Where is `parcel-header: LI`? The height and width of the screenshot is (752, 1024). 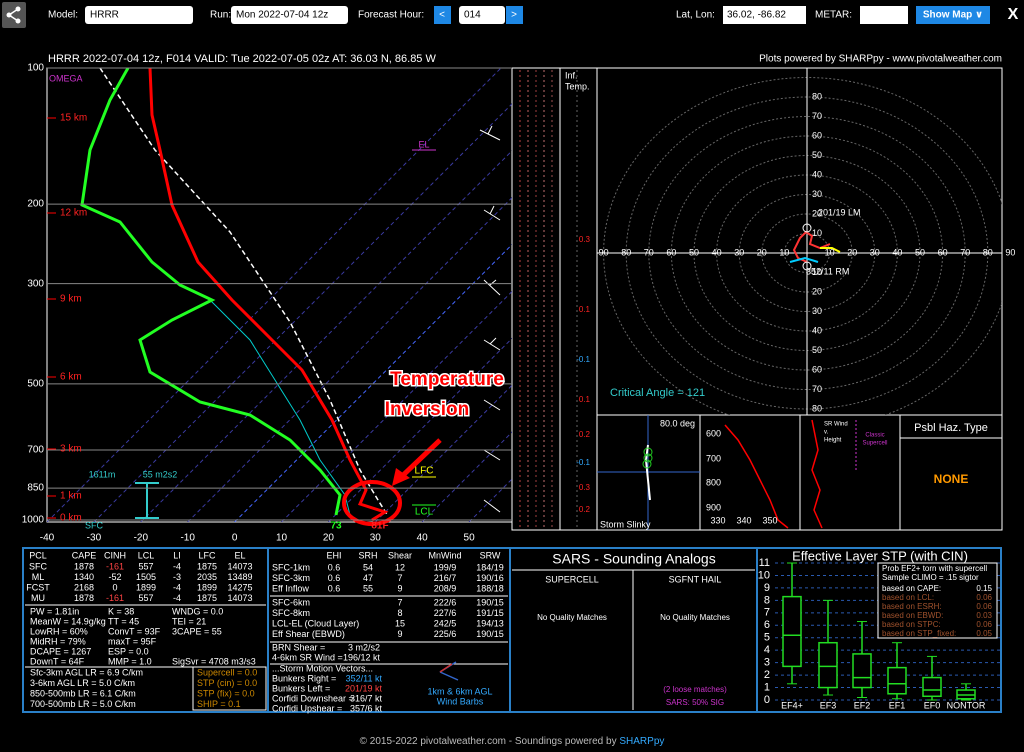 parcel-header: LI is located at coordinates (177, 555).